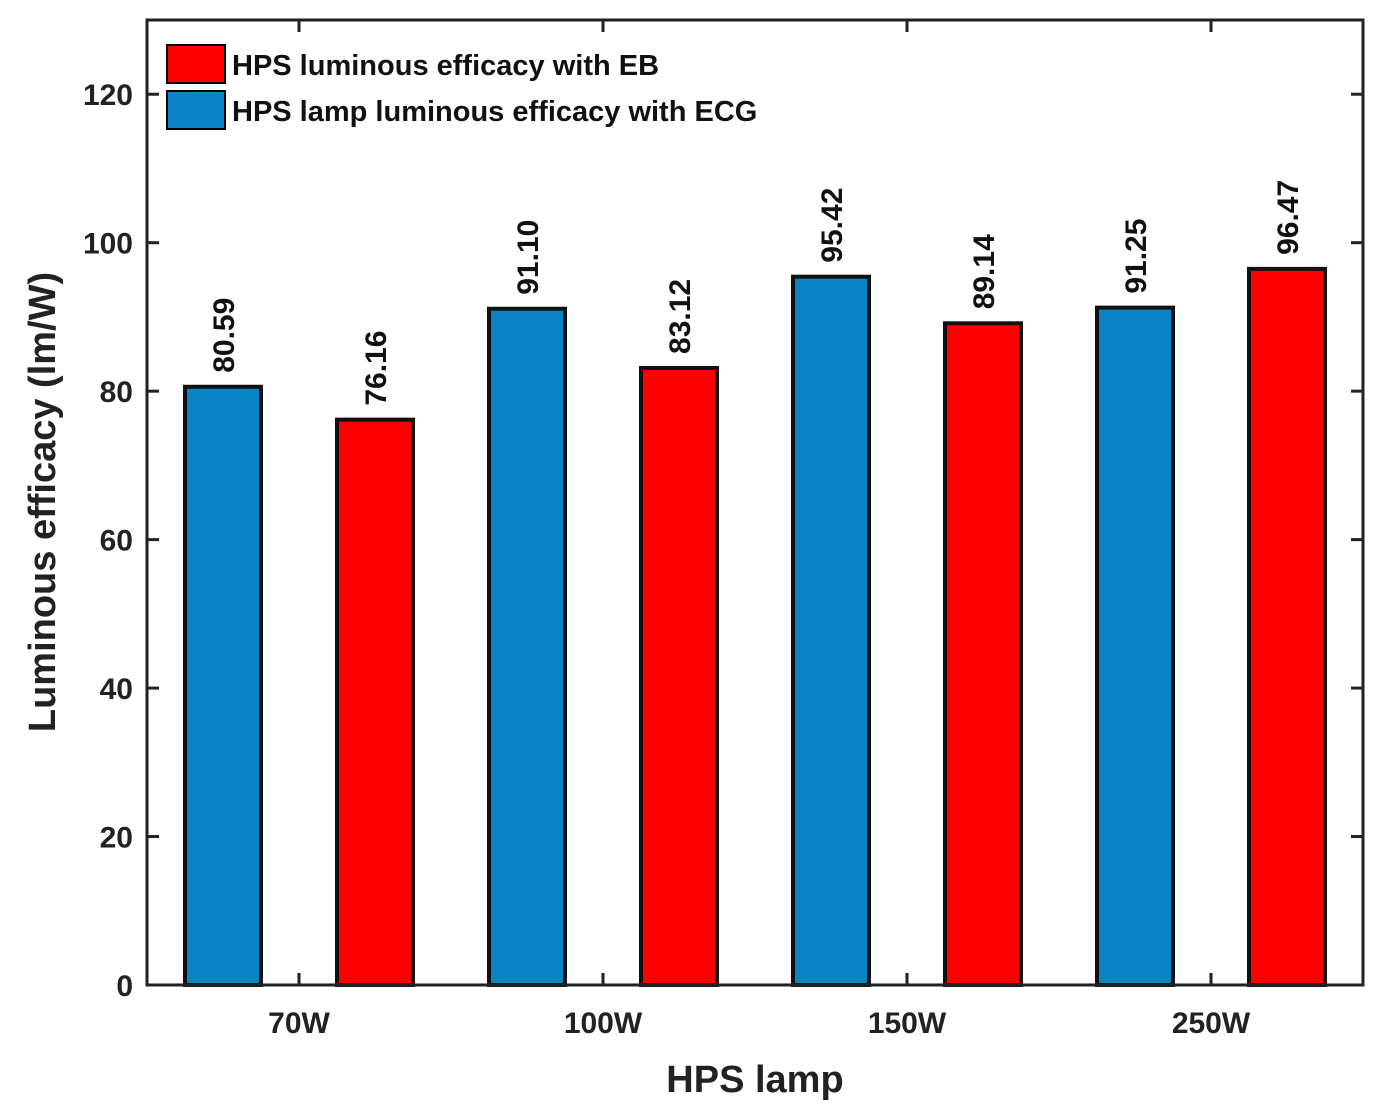 The height and width of the screenshot is (1117, 1391). Describe the element at coordinates (375, 702) in the screenshot. I see `bar-eb-70W` at that location.